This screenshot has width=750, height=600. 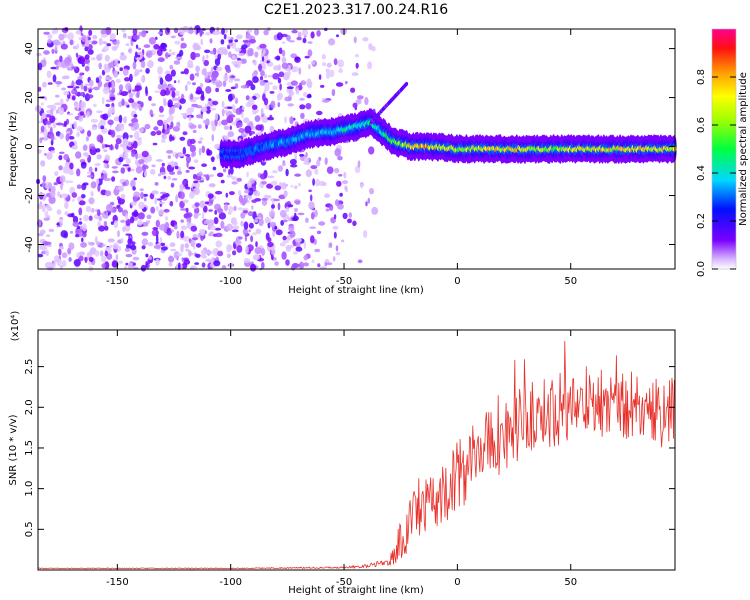 I want to click on spectrogram-y-tick-label: 40, so click(x=29, y=48).